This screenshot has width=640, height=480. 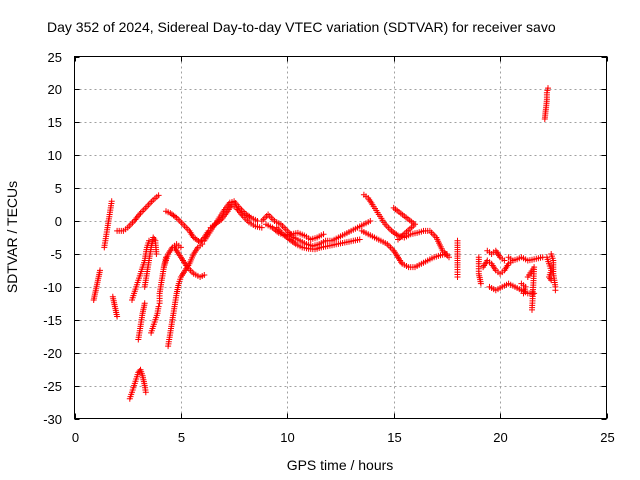 What do you see at coordinates (52, 287) in the screenshot?
I see `y-tick-label: -10` at bounding box center [52, 287].